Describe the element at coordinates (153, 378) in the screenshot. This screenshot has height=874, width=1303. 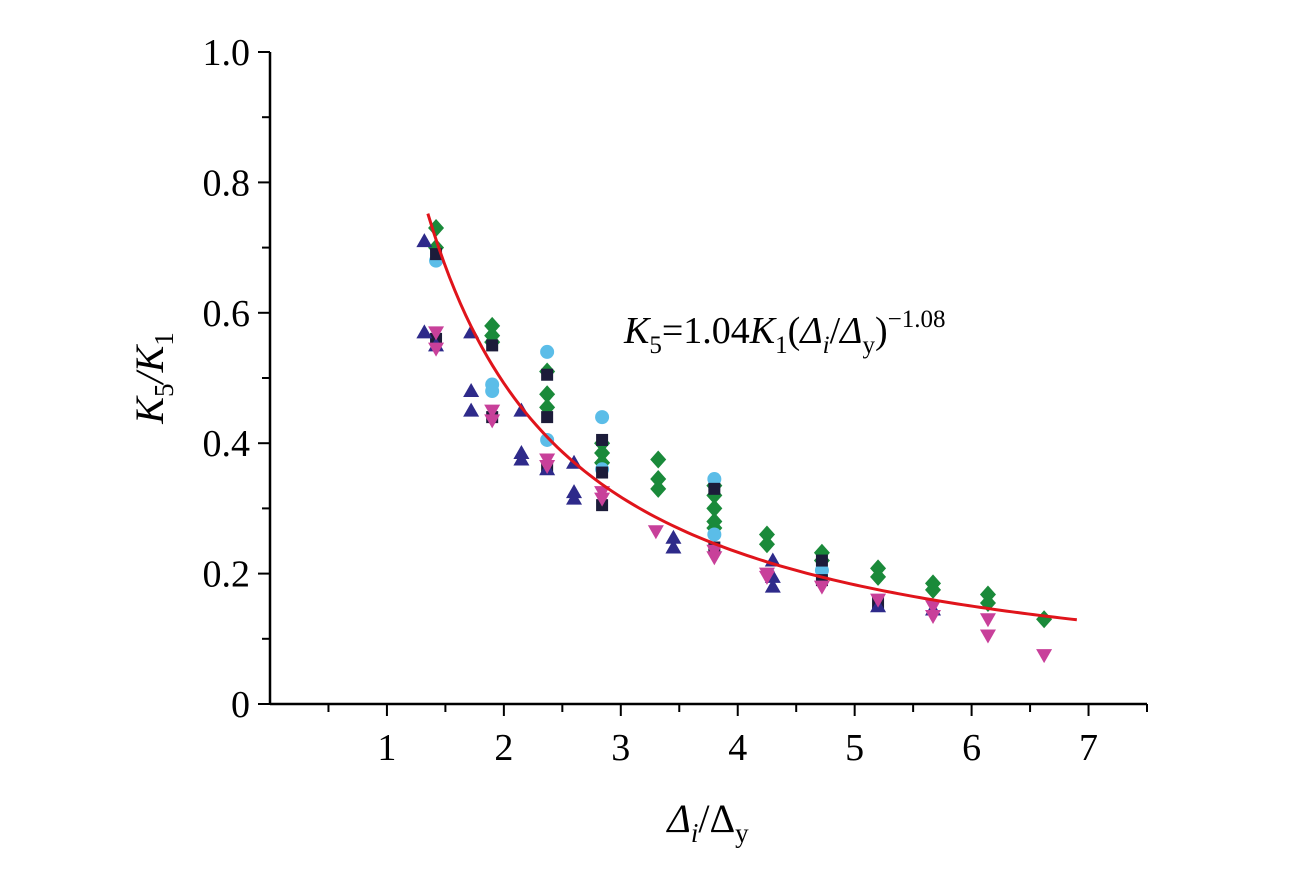
I see `y-axis-title: K5/K1` at that location.